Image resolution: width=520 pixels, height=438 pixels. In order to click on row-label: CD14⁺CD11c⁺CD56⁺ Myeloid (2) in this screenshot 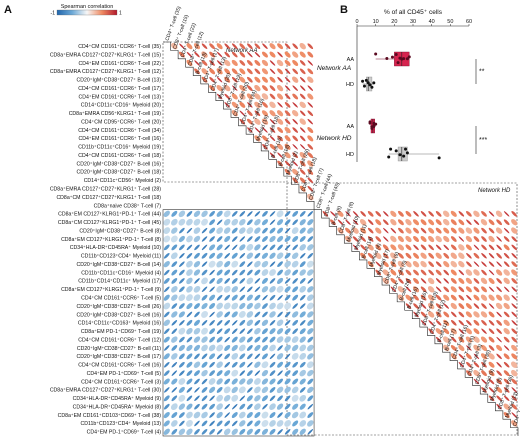, I will do `click(123, 181)`.